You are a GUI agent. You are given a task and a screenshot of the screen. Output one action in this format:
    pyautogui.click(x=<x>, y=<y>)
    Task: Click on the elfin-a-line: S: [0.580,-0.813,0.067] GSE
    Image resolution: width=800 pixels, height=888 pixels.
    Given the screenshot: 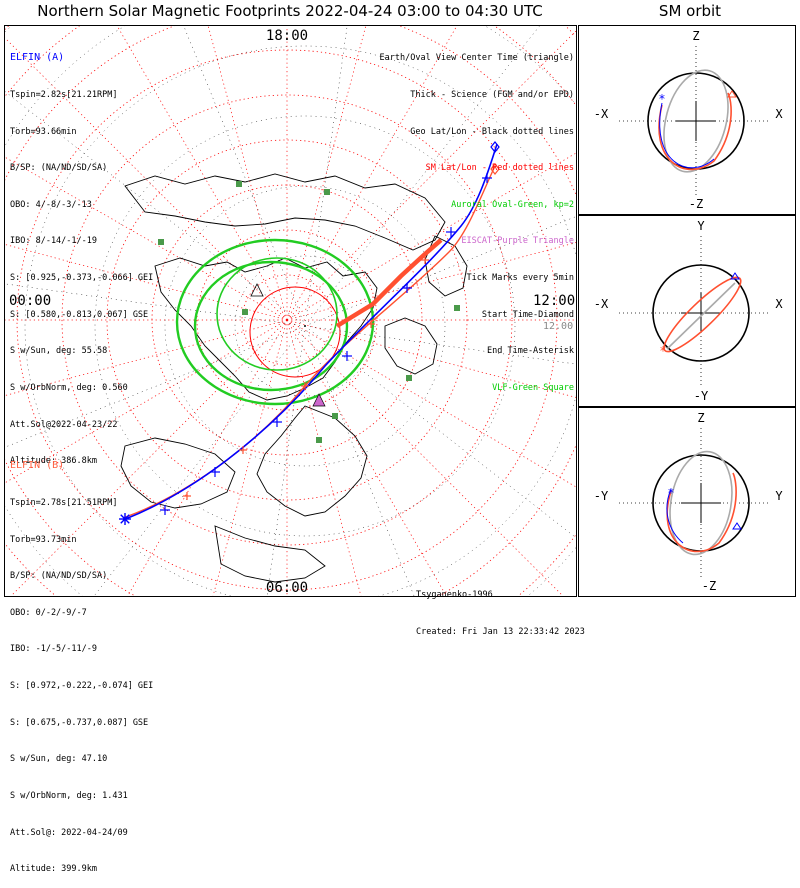 What is the action you would take?
    pyautogui.click(x=79, y=314)
    